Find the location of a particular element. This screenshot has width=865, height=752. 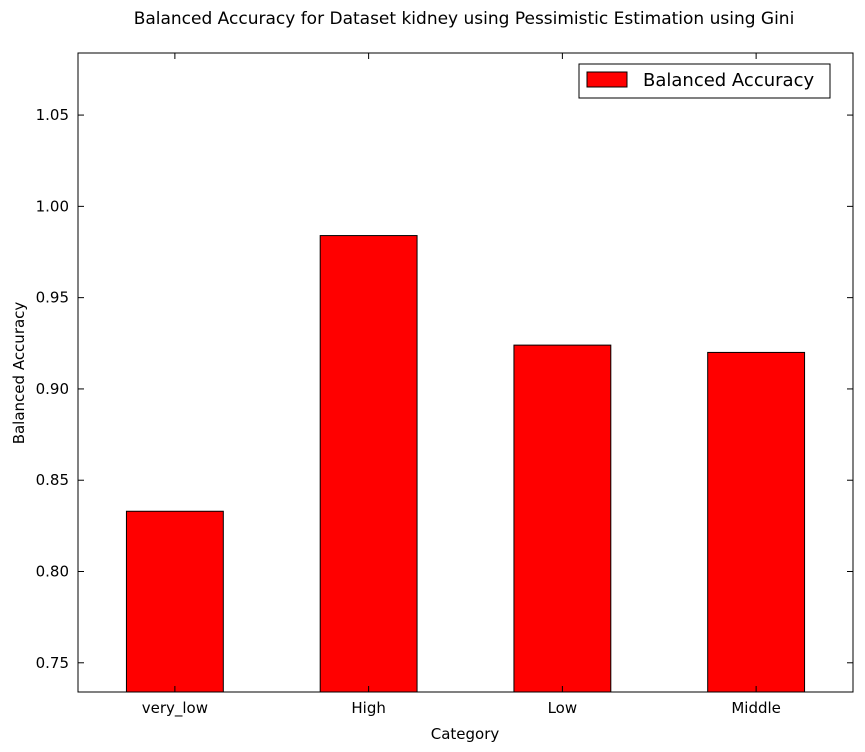

bar-Low is located at coordinates (562, 518).